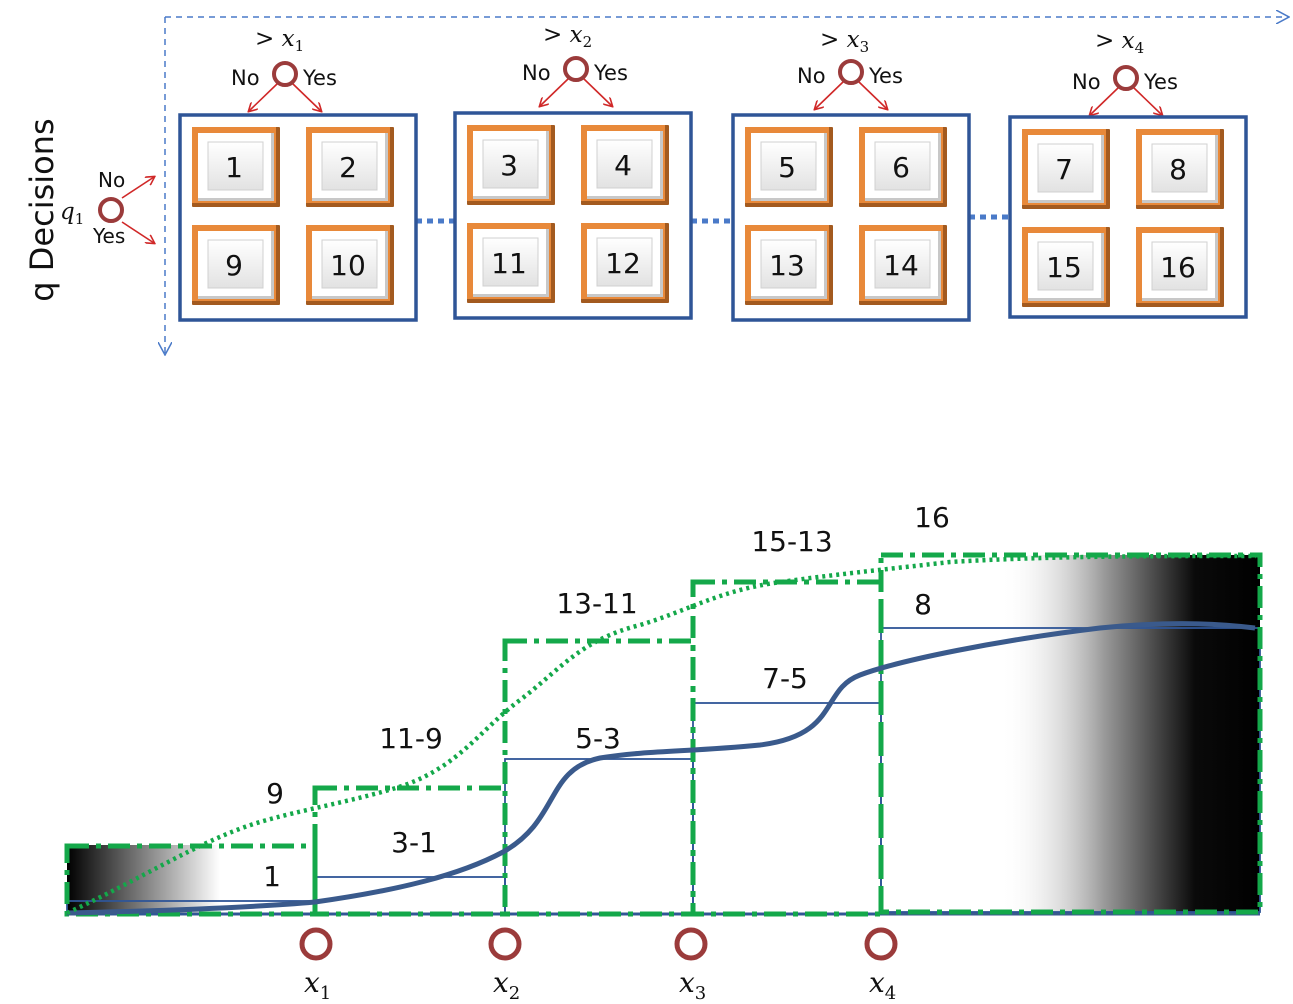 The height and width of the screenshot is (1004, 1293). I want to click on decision-group: > x2 No Yes 3 4 11 12, so click(573, 171).